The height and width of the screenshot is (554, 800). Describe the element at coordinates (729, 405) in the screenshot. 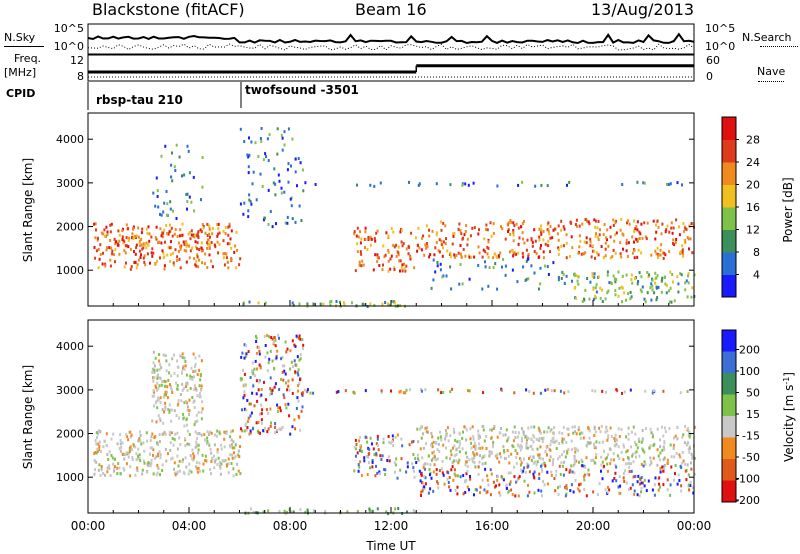

I see `colorbar-cell` at that location.